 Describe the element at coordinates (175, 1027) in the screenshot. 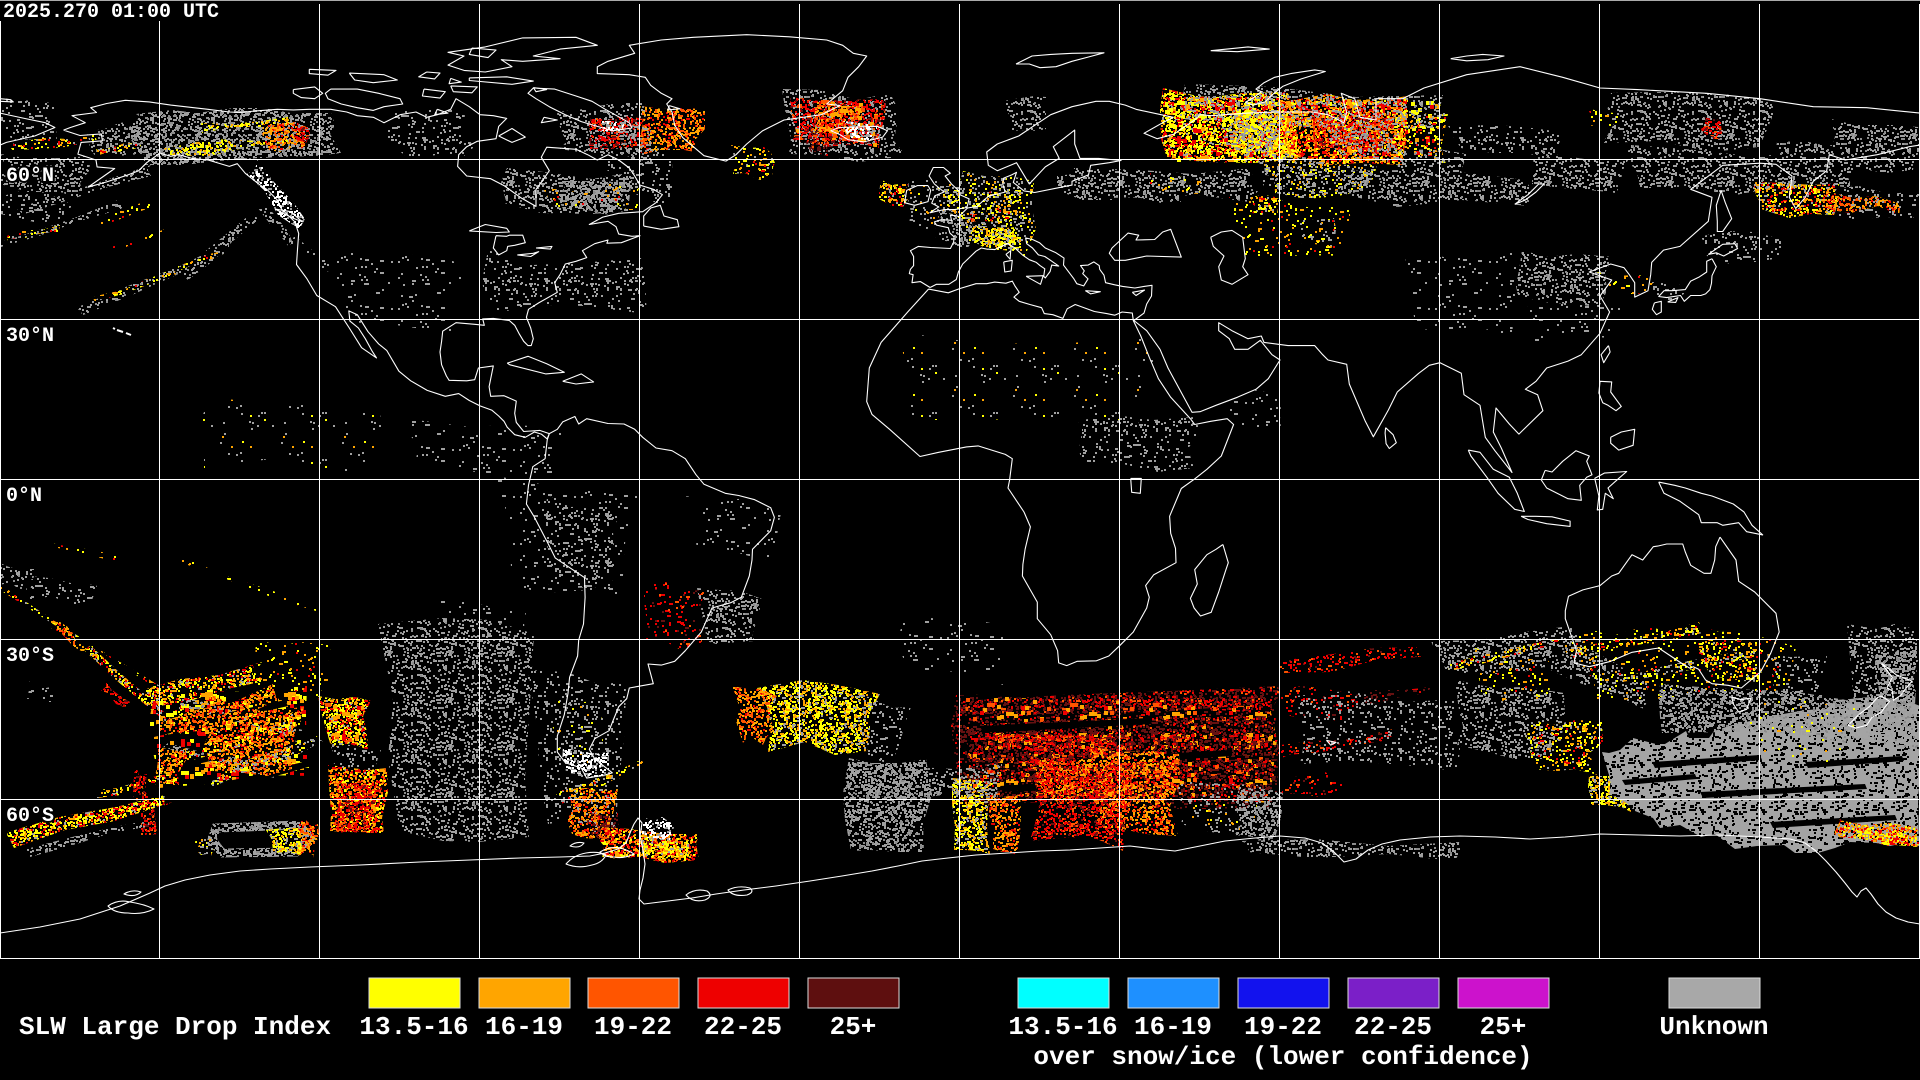

I see `svg-text: SLW Large Drop Index` at that location.